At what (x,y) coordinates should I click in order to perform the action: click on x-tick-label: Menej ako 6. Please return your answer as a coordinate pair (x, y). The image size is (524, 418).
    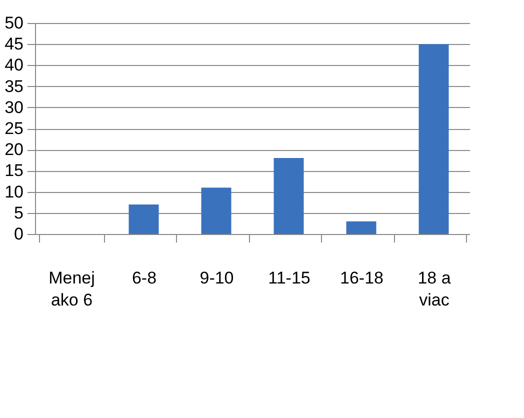
    Looking at the image, I should click on (71, 289).